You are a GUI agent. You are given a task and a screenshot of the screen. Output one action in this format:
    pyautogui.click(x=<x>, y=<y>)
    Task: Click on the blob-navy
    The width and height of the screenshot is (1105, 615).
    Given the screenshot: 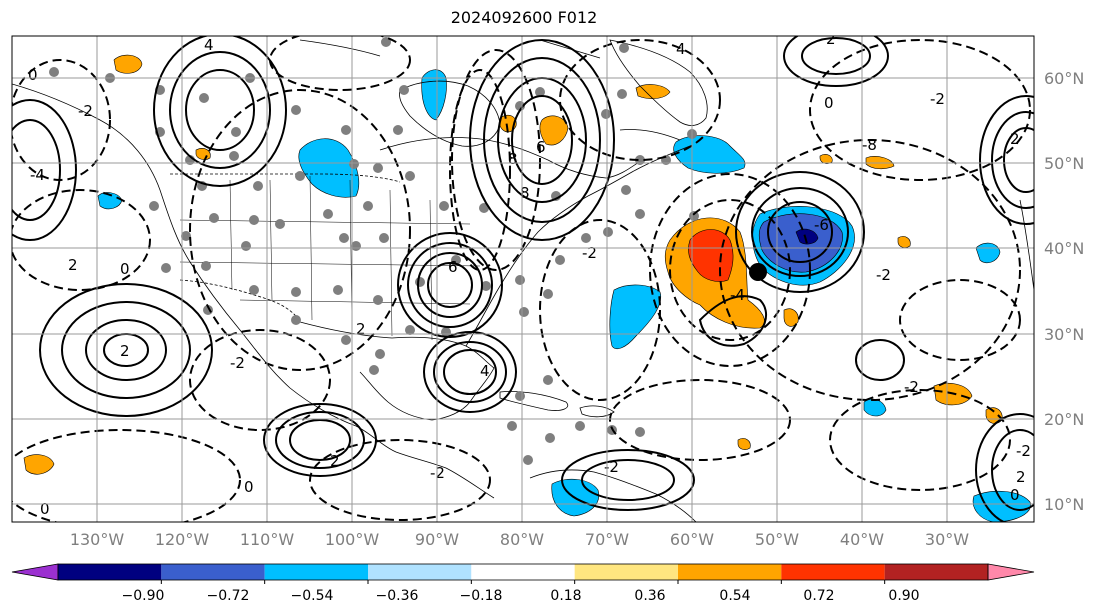 What is the action you would take?
    pyautogui.click(x=807, y=236)
    